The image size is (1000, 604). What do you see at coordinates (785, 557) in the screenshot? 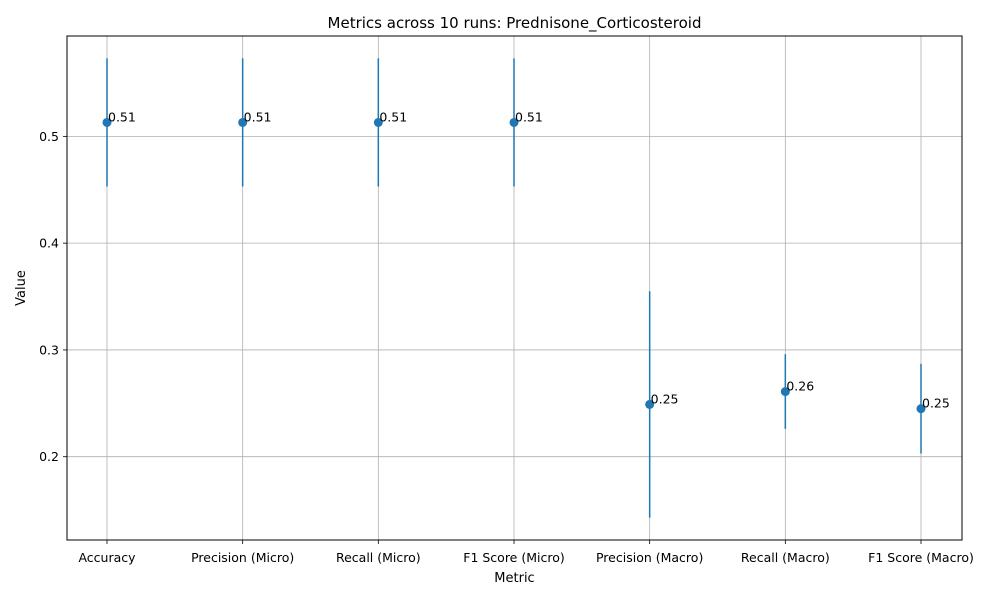
I see `x-tick-label: Recall (Macro)` at bounding box center [785, 557].